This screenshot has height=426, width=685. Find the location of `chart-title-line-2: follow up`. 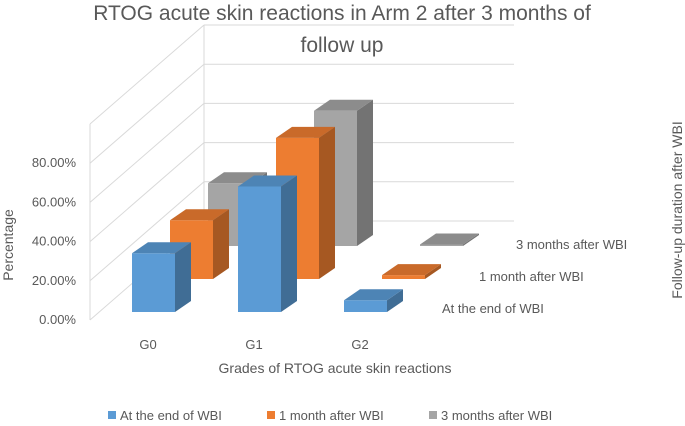

chart-title-line-2: follow up is located at coordinates (342, 45).